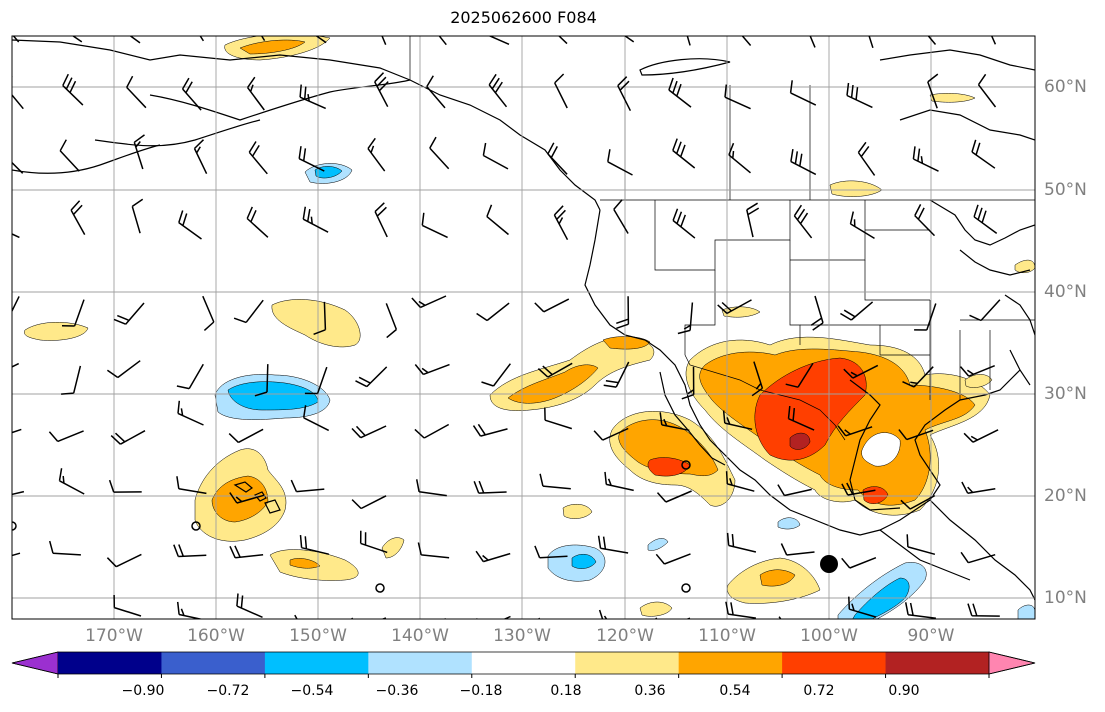 This screenshot has width=1105, height=712. I want to click on colorbar-label: −0.36, so click(397, 691).